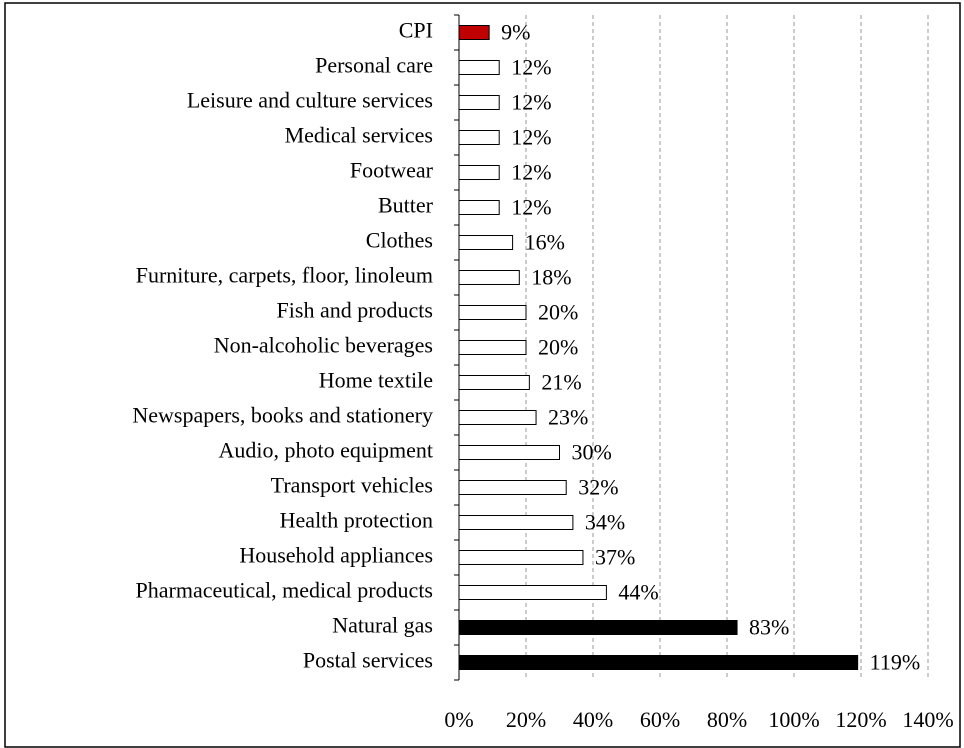 Image resolution: width=964 pixels, height=748 pixels. I want to click on y-tick-label: Furniture, carpets, floor, linoleum, so click(284, 275).